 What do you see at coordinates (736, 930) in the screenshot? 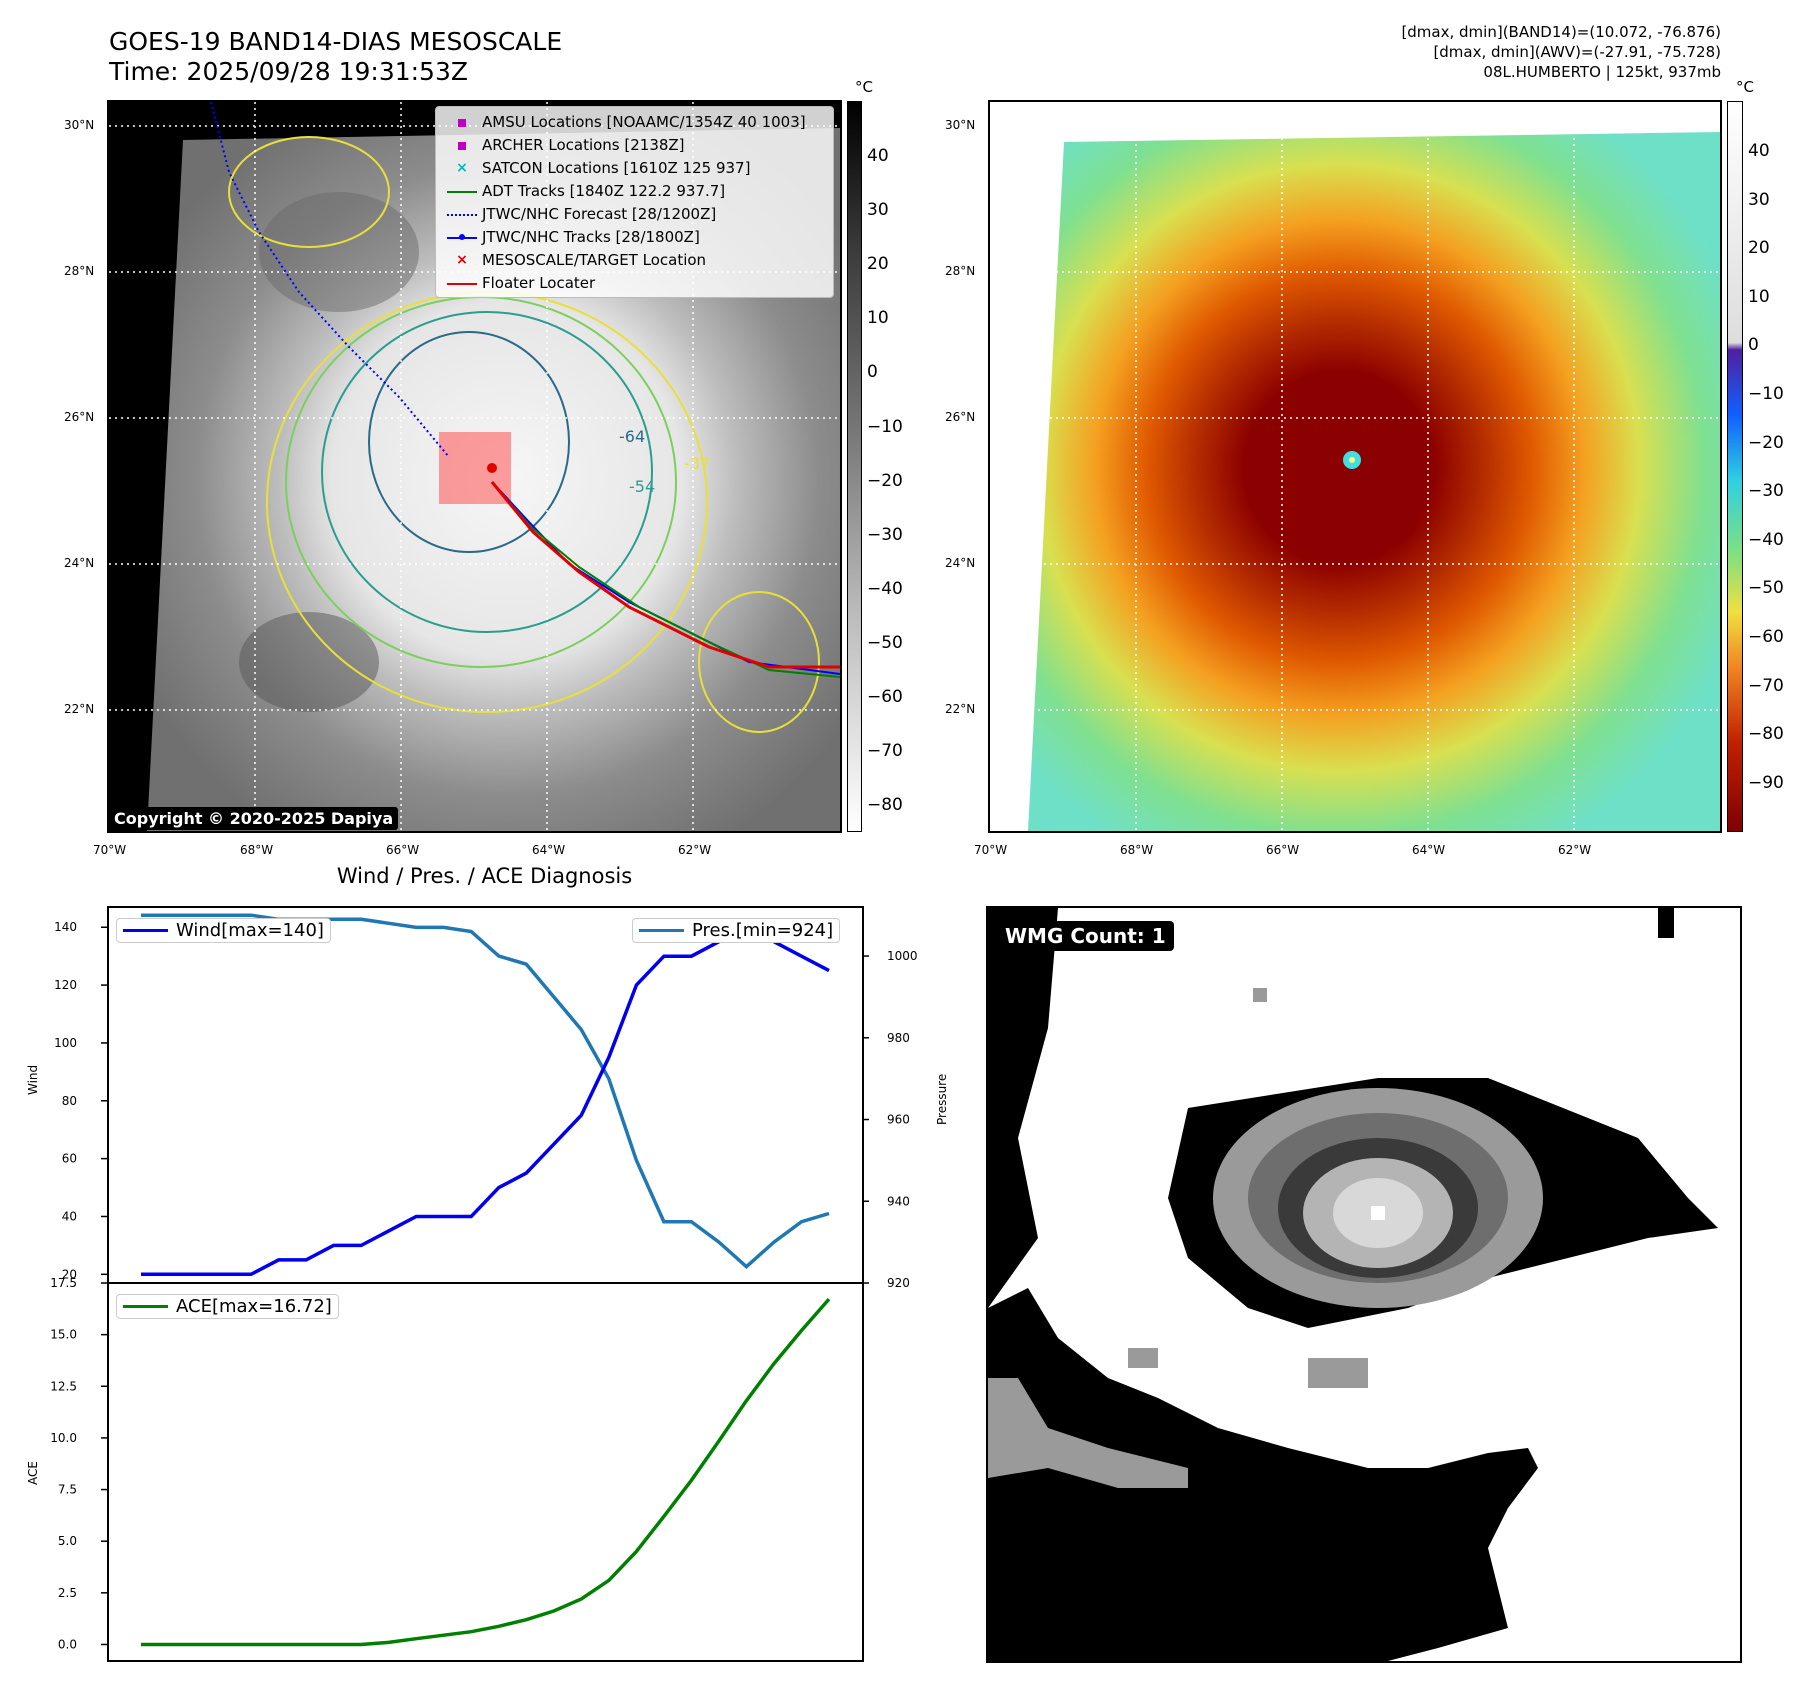
I see `pressure-legend: Pres.[min=924]` at bounding box center [736, 930].